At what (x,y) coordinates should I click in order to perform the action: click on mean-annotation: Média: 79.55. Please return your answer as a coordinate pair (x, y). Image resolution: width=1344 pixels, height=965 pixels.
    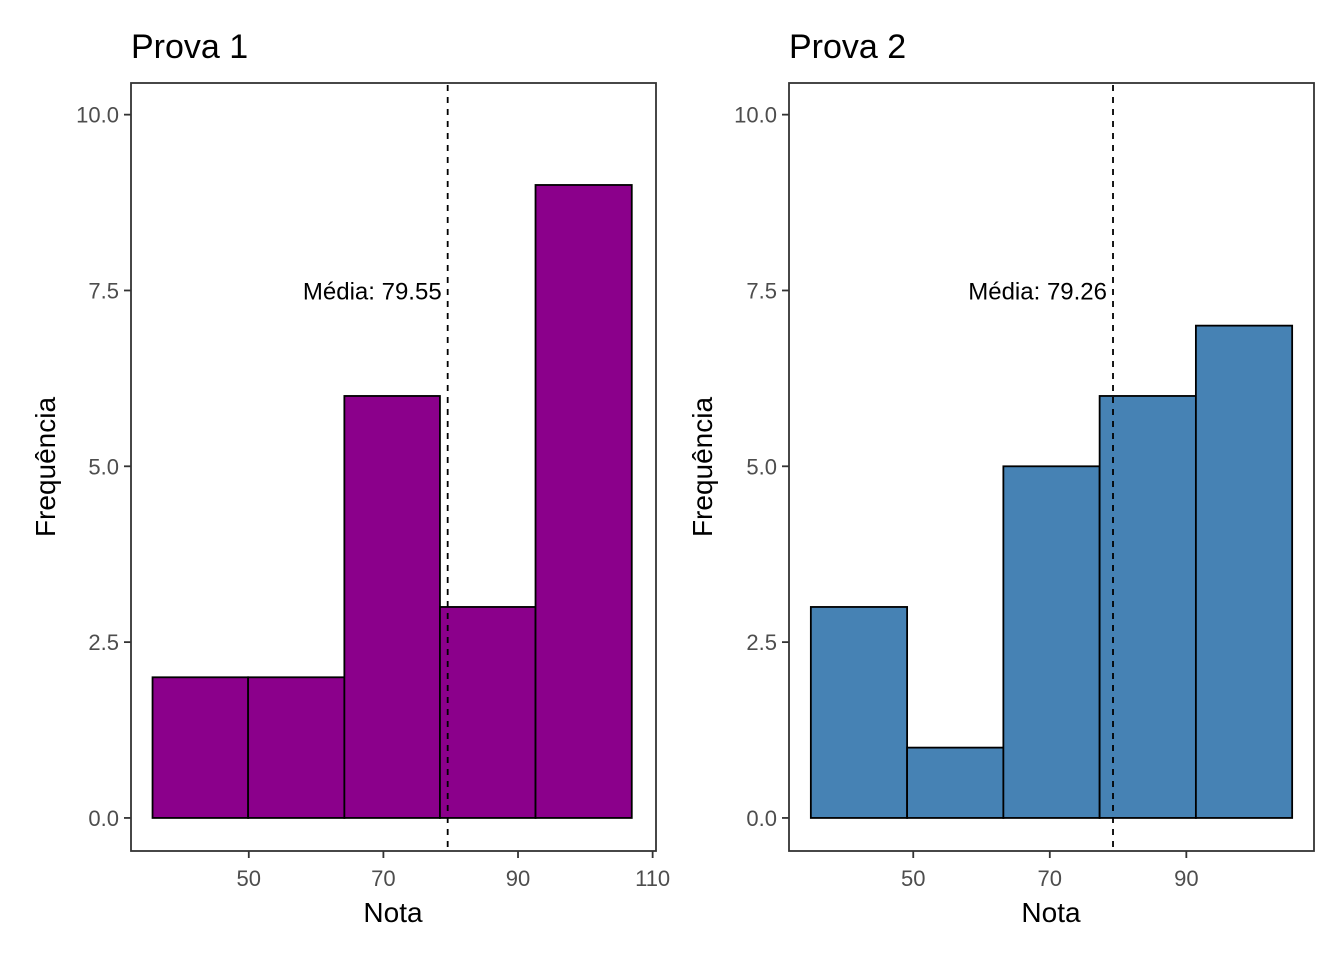
    Looking at the image, I should click on (372, 291).